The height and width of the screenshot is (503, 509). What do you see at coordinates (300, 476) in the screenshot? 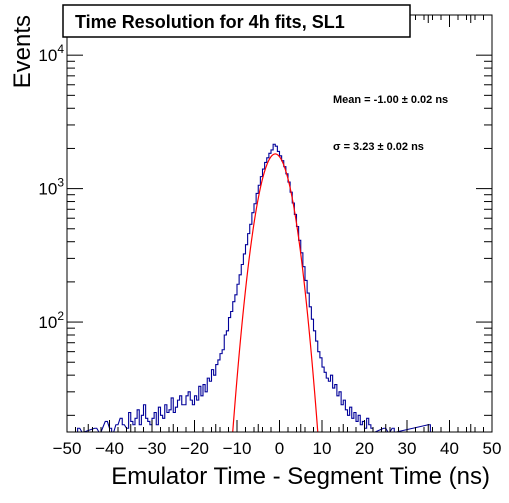
I see `x-axis-title: Emulator Time - Segment Time (ns)` at bounding box center [300, 476].